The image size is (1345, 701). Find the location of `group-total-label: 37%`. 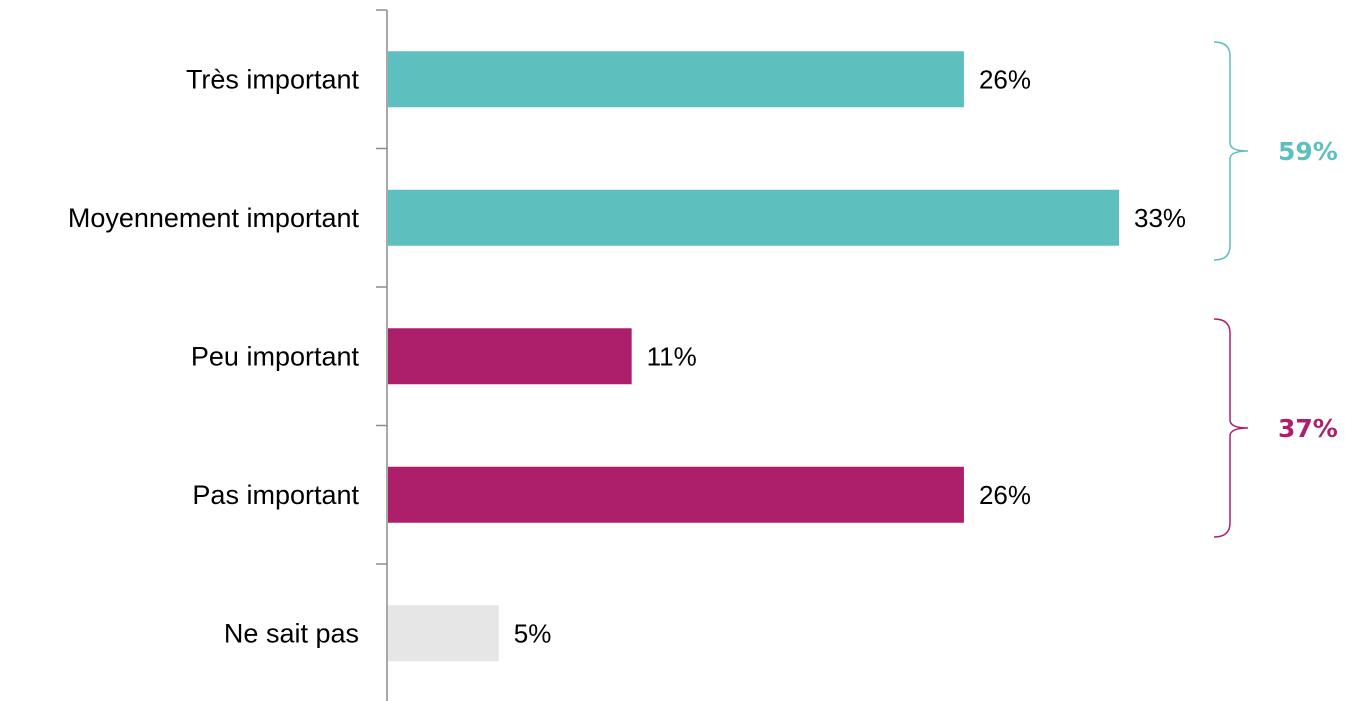

group-total-label: 37% is located at coordinates (1308, 428).